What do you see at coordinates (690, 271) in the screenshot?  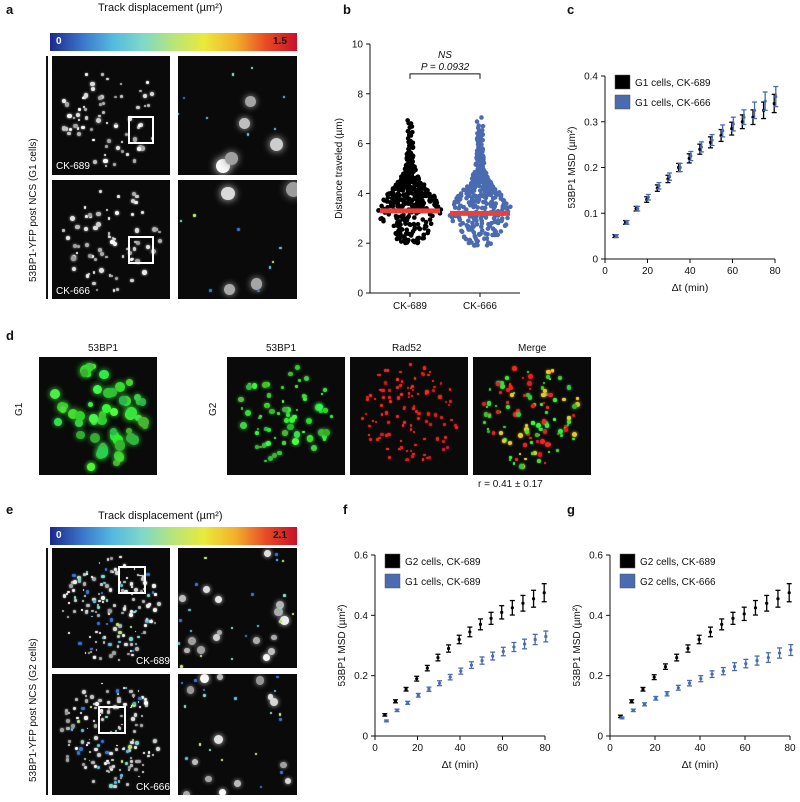 I see `x-tick-label: 40` at bounding box center [690, 271].